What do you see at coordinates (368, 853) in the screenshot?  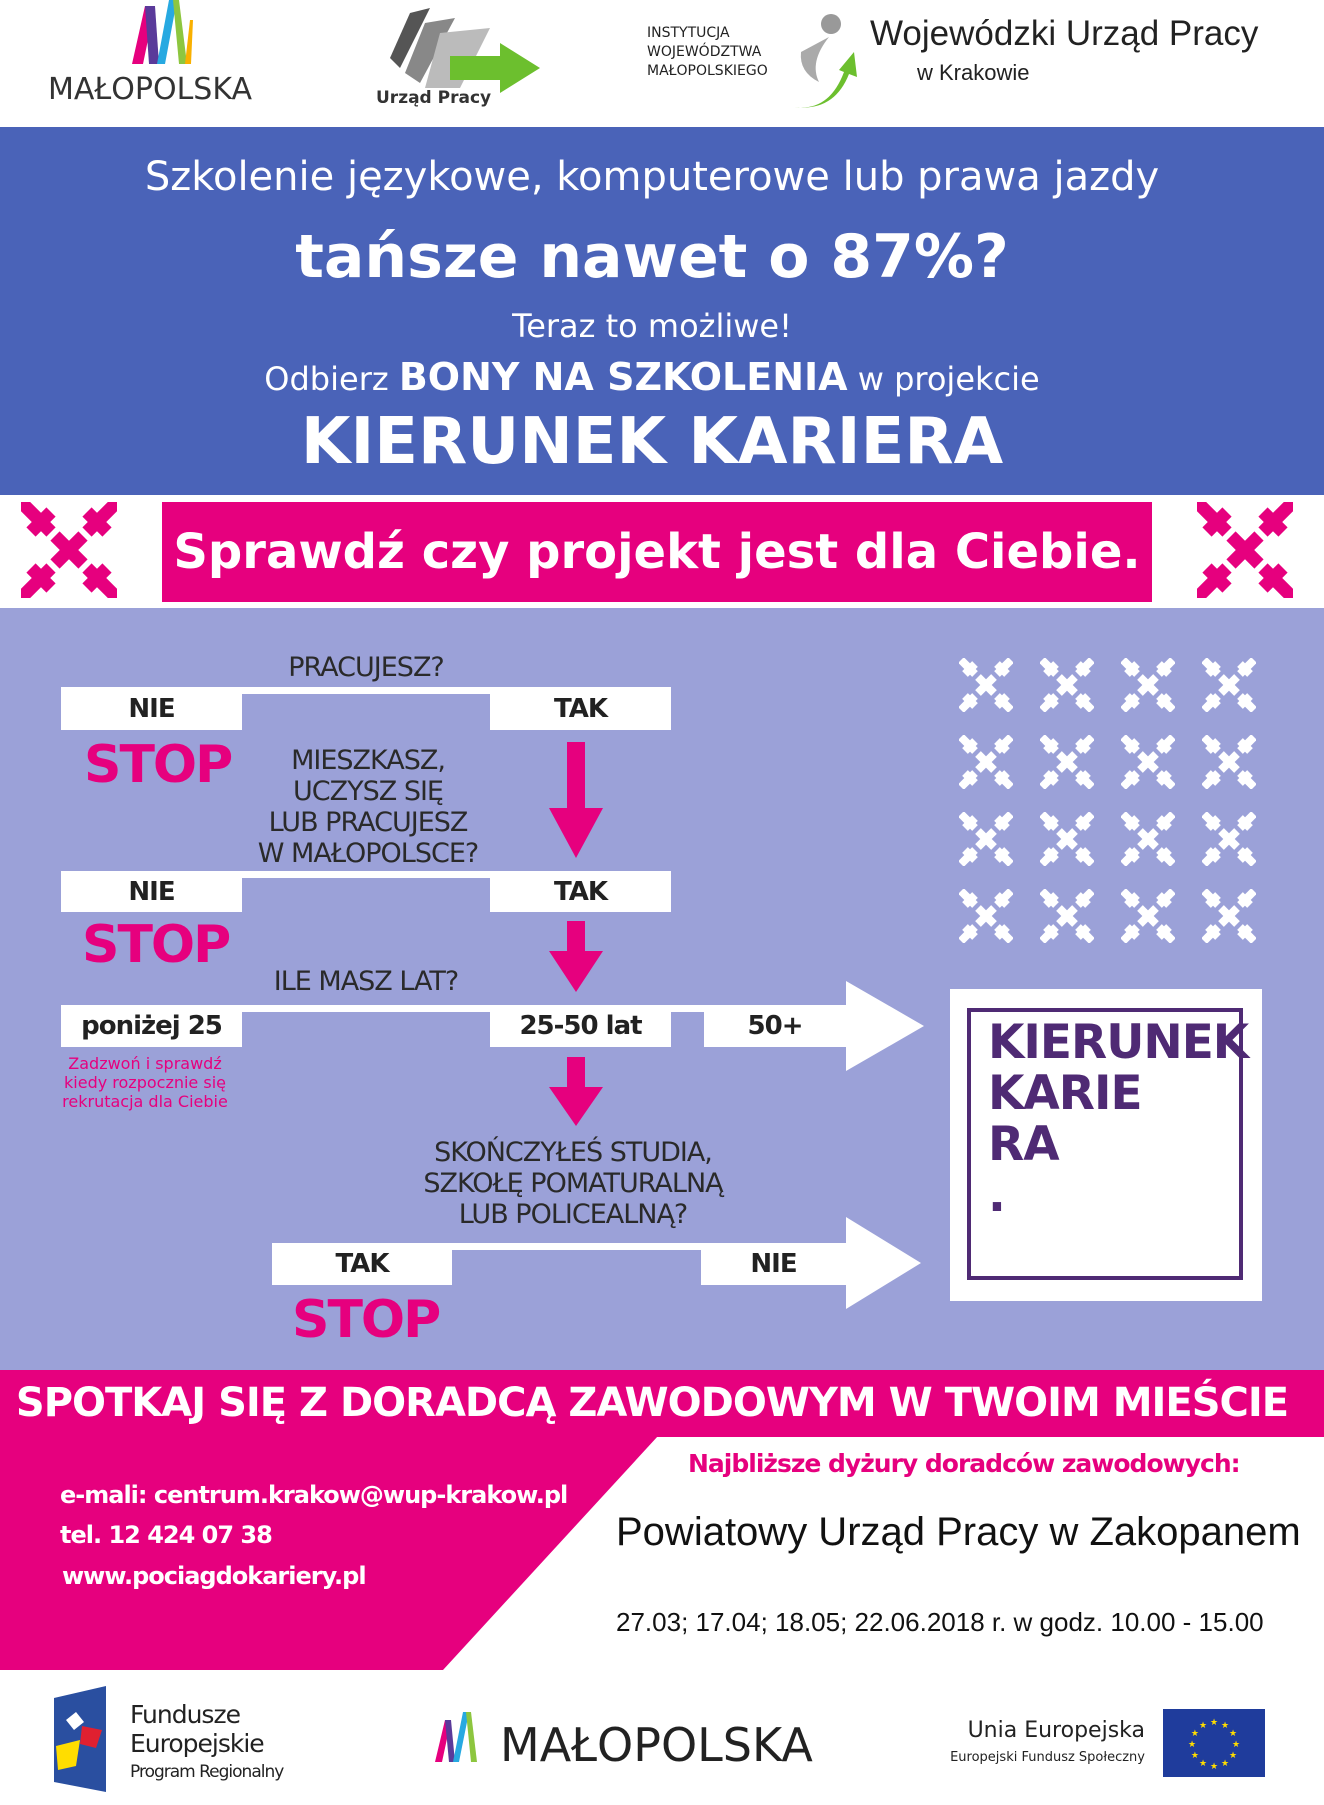 I see `question-line: W MAŁOPOLSCE?` at bounding box center [368, 853].